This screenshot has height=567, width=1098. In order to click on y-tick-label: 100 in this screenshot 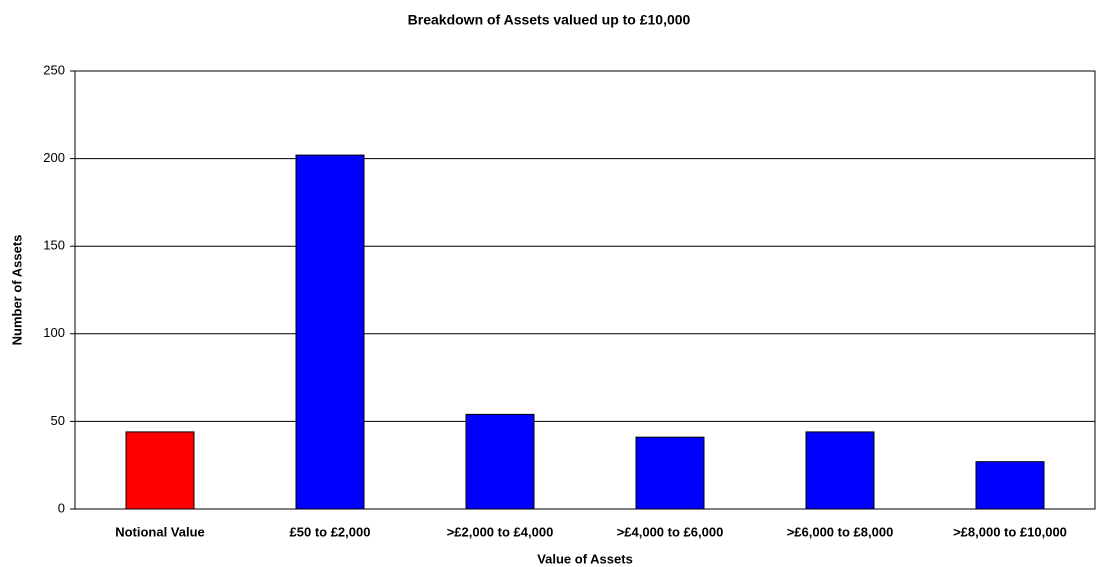, I will do `click(54, 332)`.